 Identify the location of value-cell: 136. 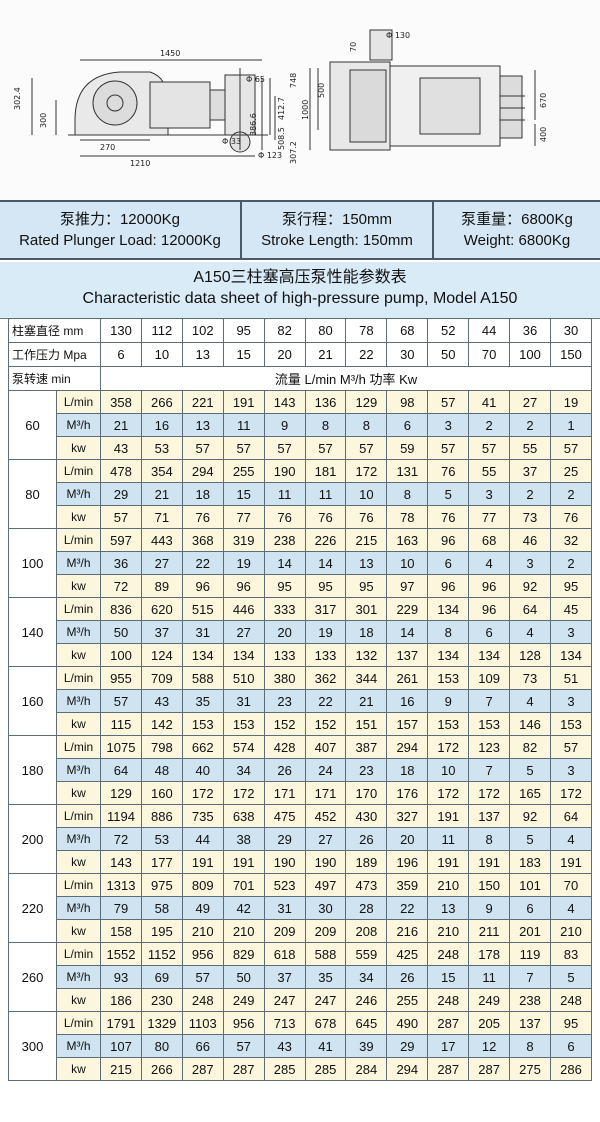
(325, 402).